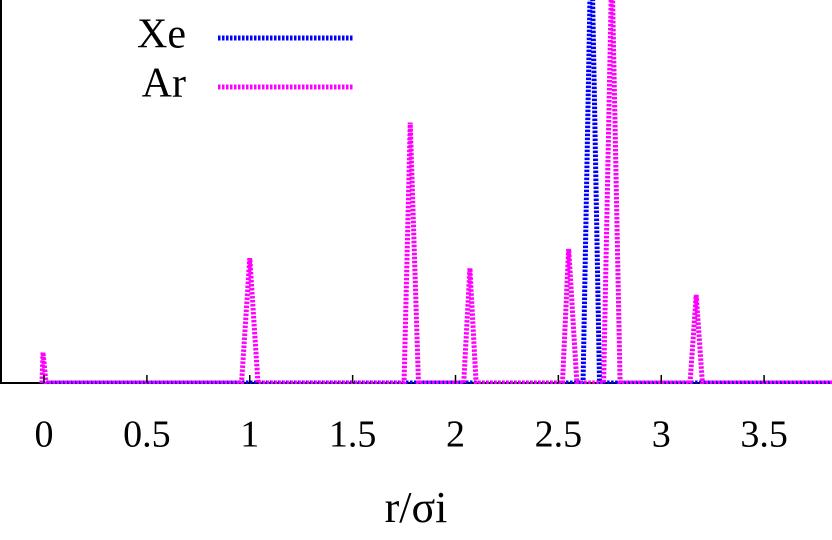 The image size is (832, 540). Describe the element at coordinates (661, 435) in the screenshot. I see `x-tick-label: 3` at that location.